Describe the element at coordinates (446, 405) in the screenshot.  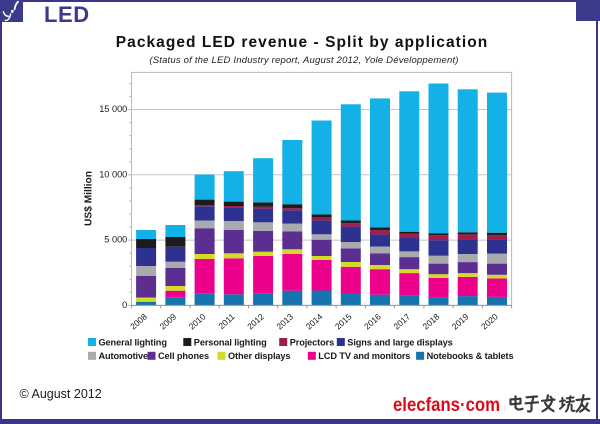
I see `svg-text: elecfans·com` at that location.